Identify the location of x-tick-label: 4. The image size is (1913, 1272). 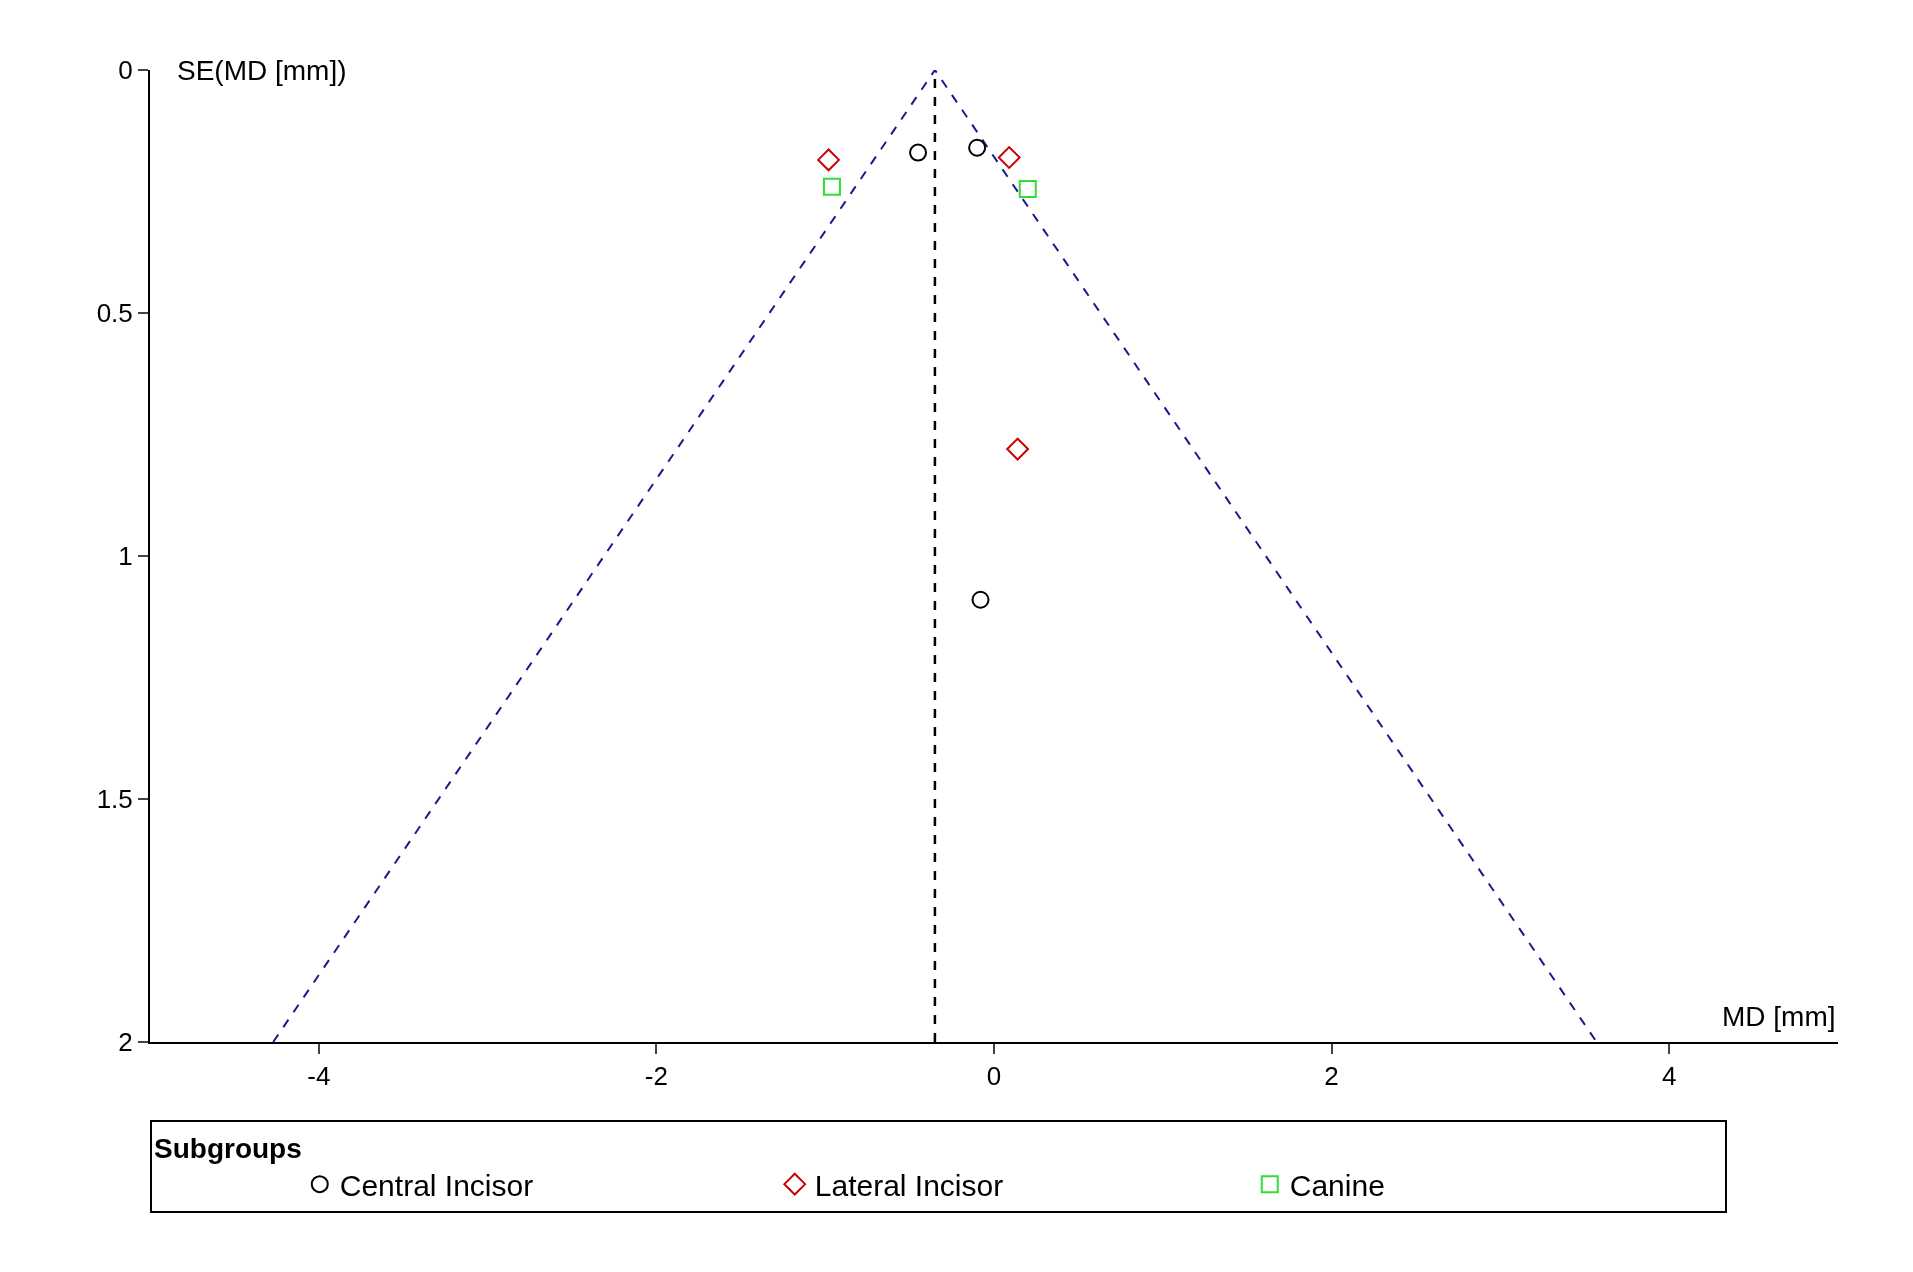
(1669, 1076).